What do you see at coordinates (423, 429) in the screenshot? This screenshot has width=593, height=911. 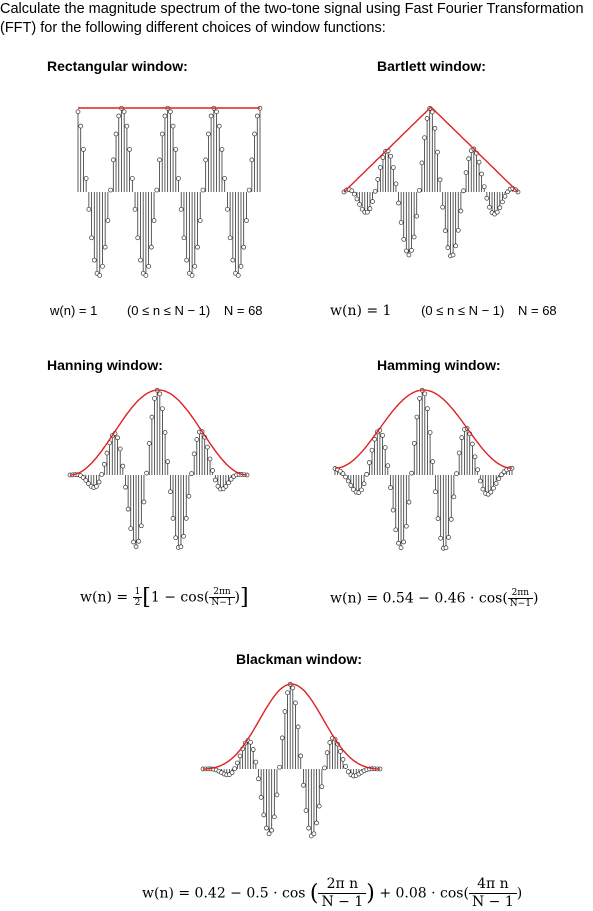 I see `window-envelope` at bounding box center [423, 429].